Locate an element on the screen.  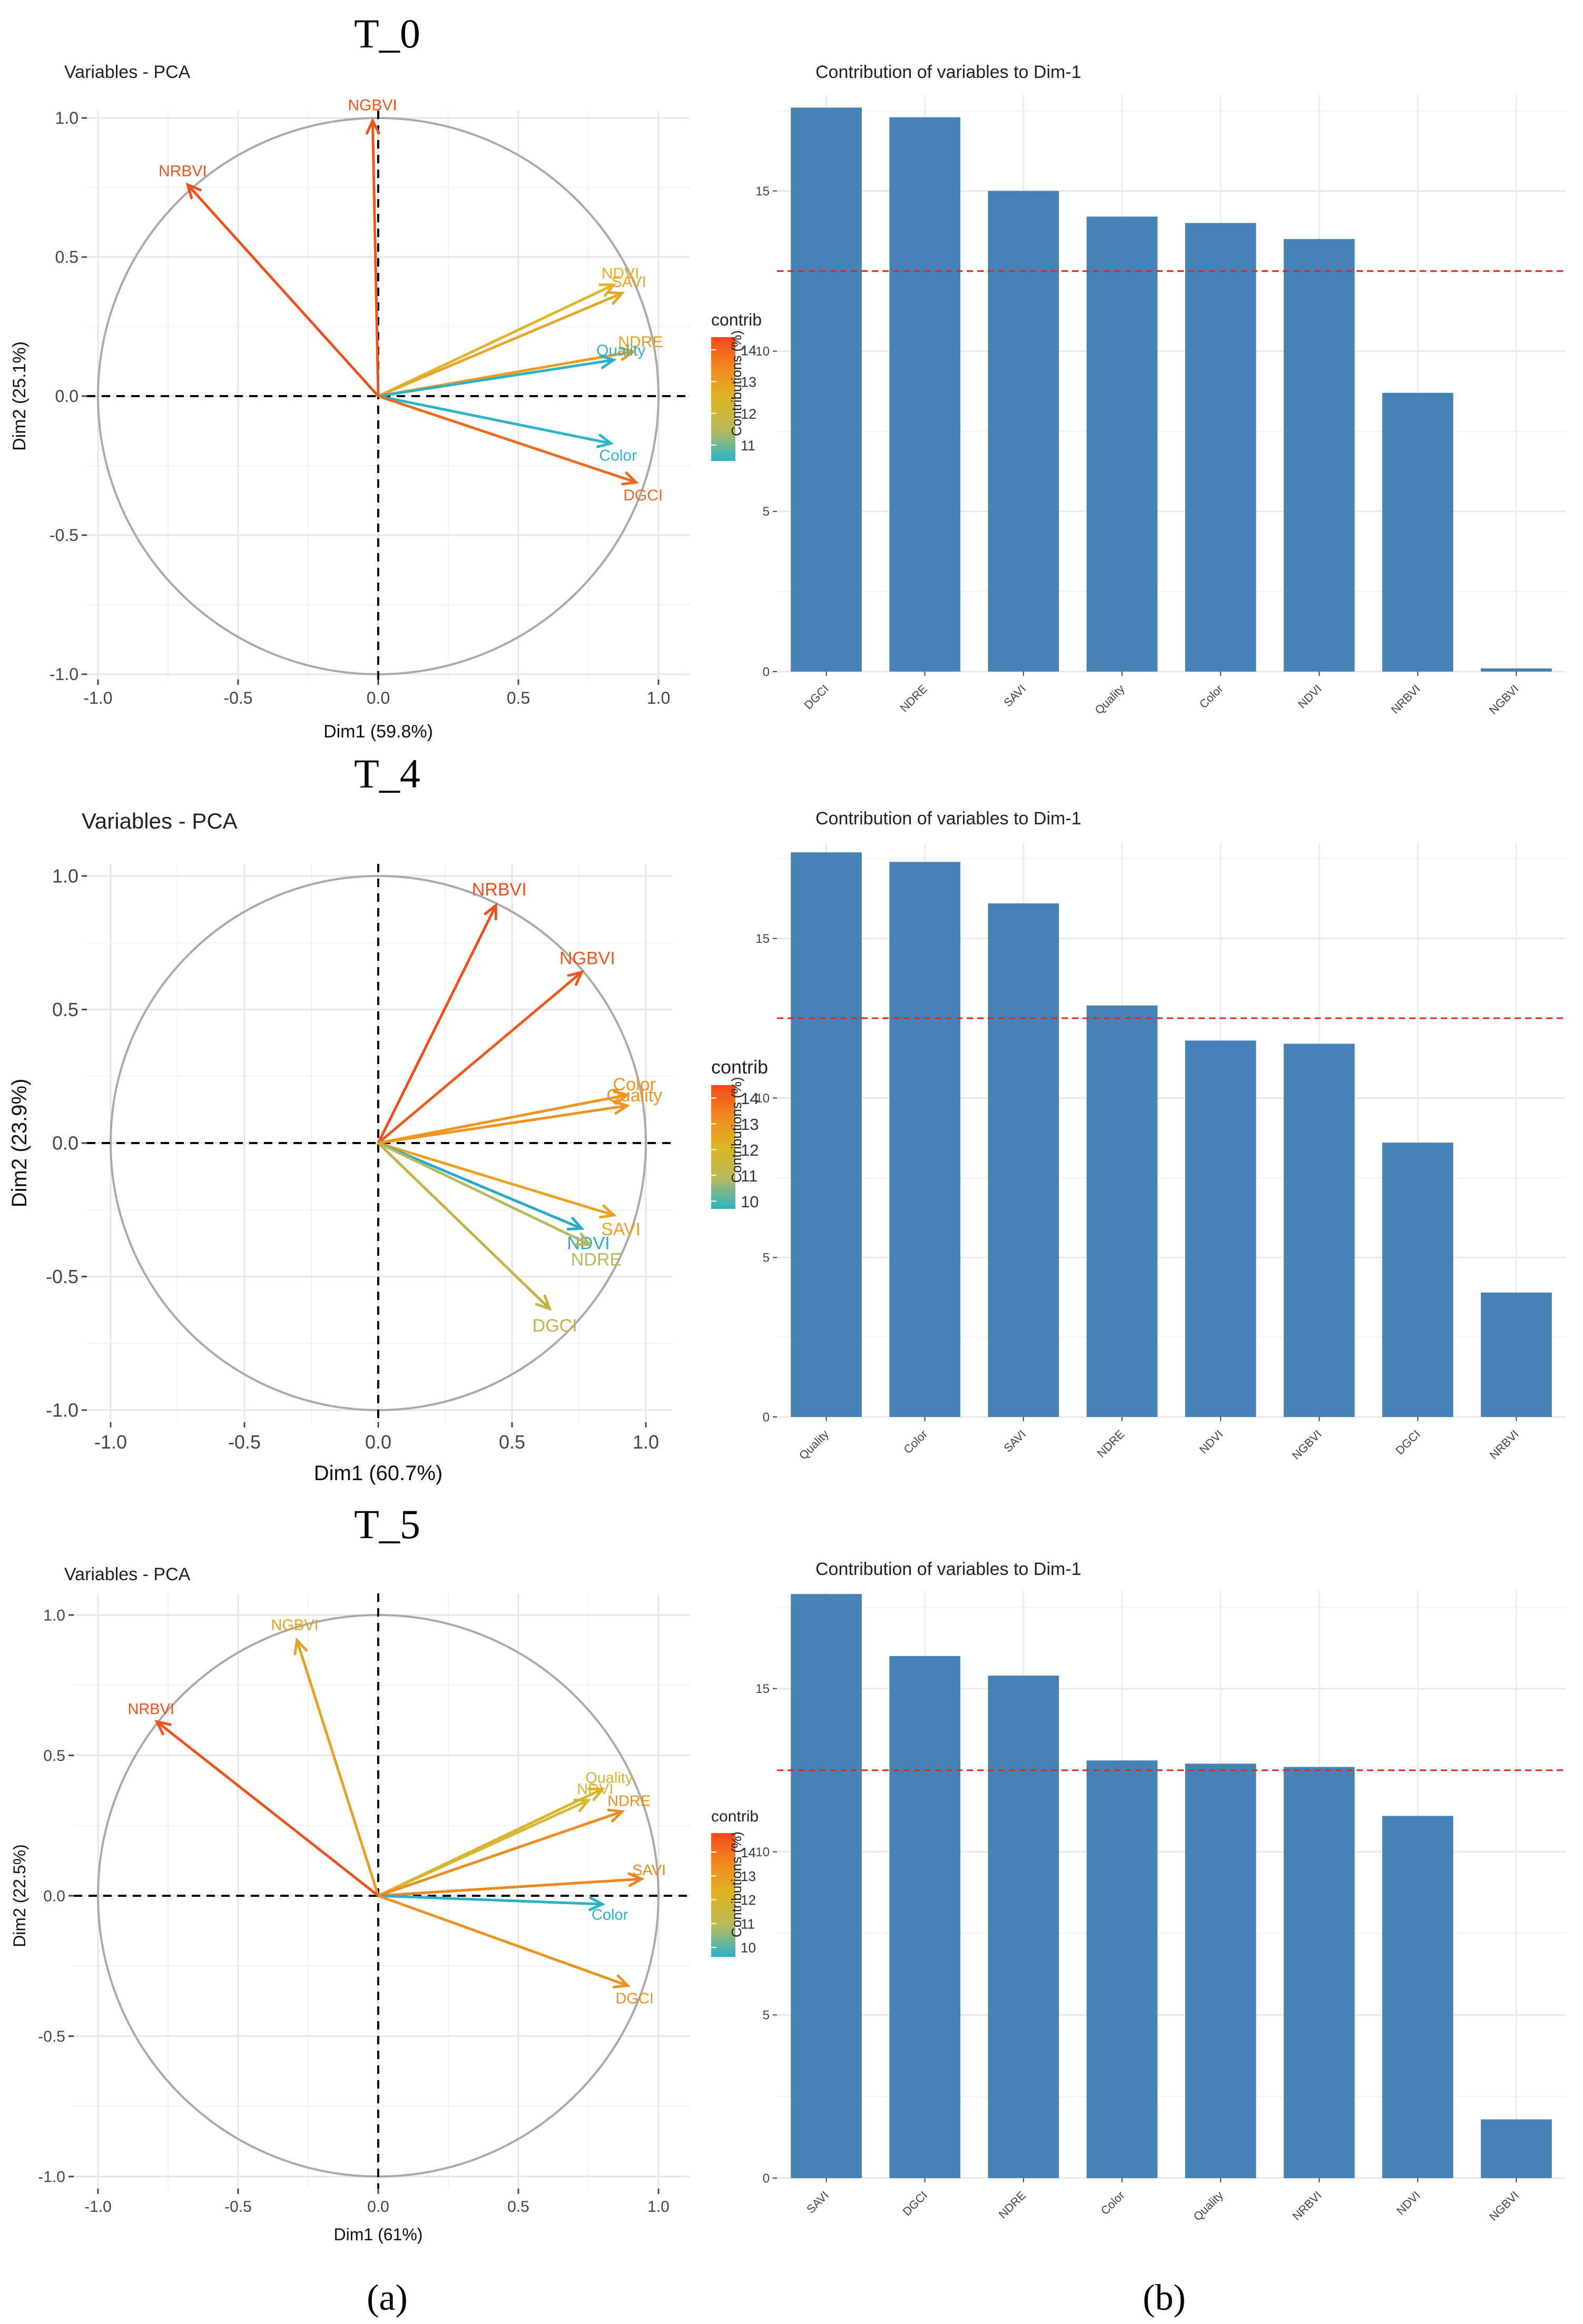
pca-vector: Quality is located at coordinates (520, 1116).